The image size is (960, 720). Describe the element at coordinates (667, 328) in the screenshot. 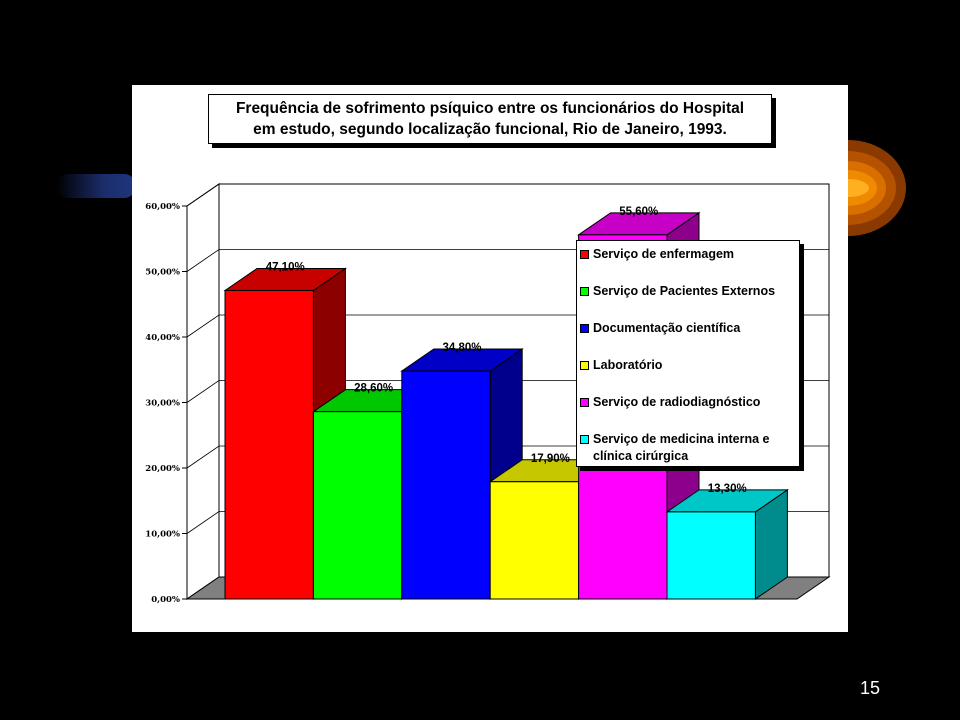

I see `legend-label: Documentação científica` at that location.